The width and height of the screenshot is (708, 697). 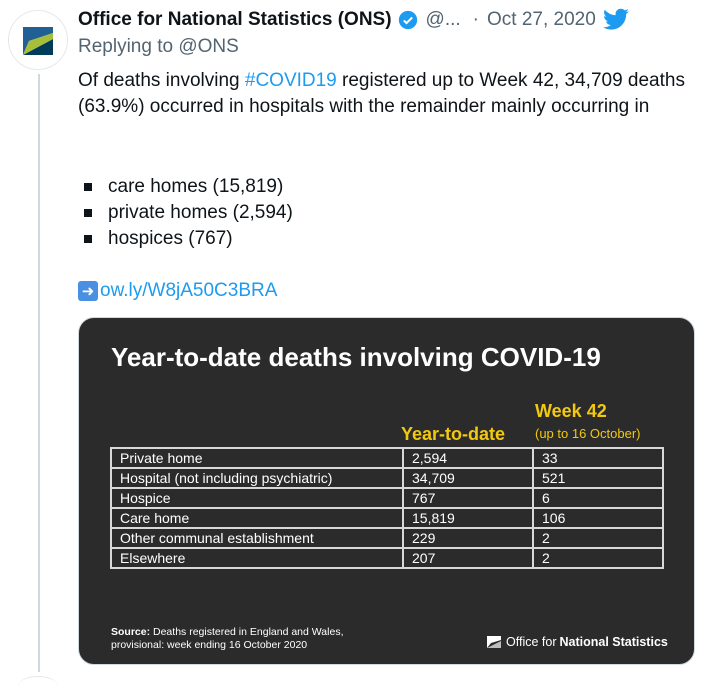 What do you see at coordinates (571, 411) in the screenshot?
I see `column-header-week: Week 42` at bounding box center [571, 411].